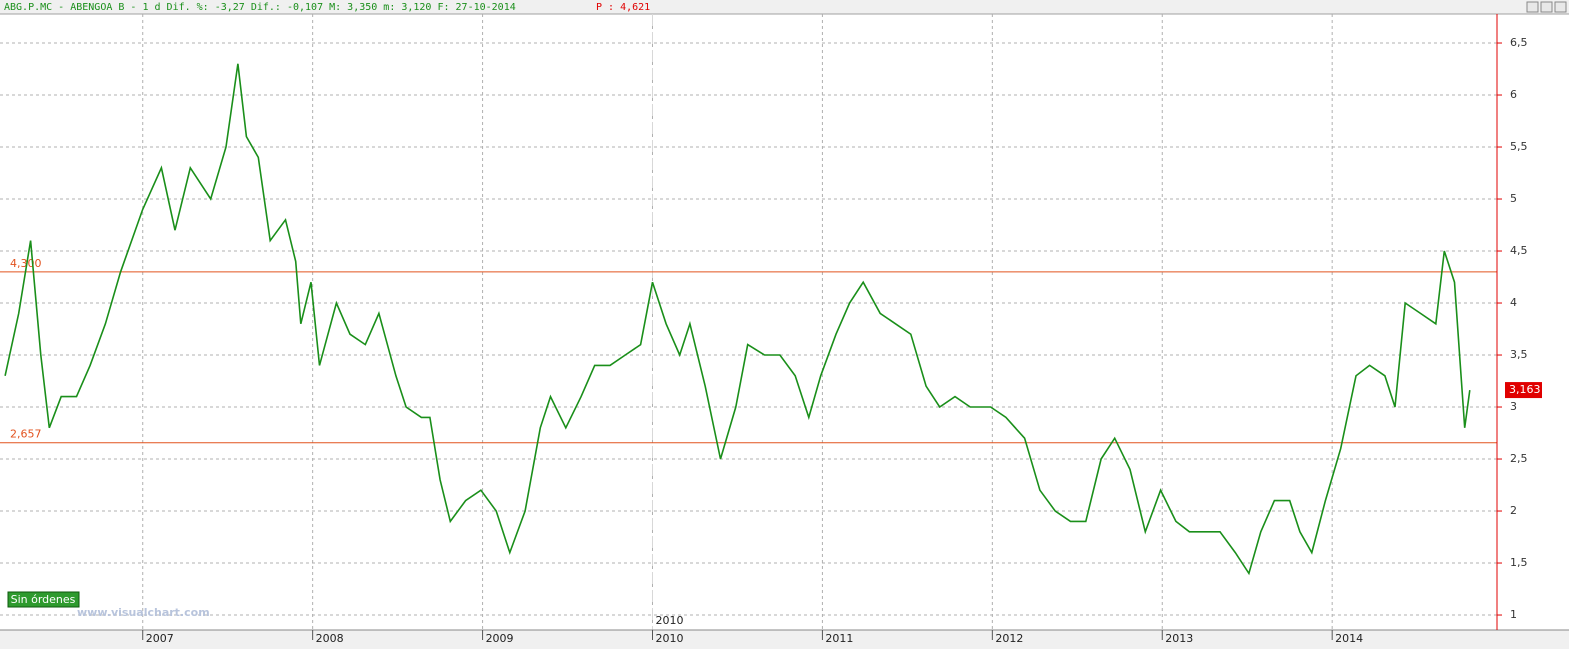  I want to click on x-tick-label: 2011, so click(839, 638).